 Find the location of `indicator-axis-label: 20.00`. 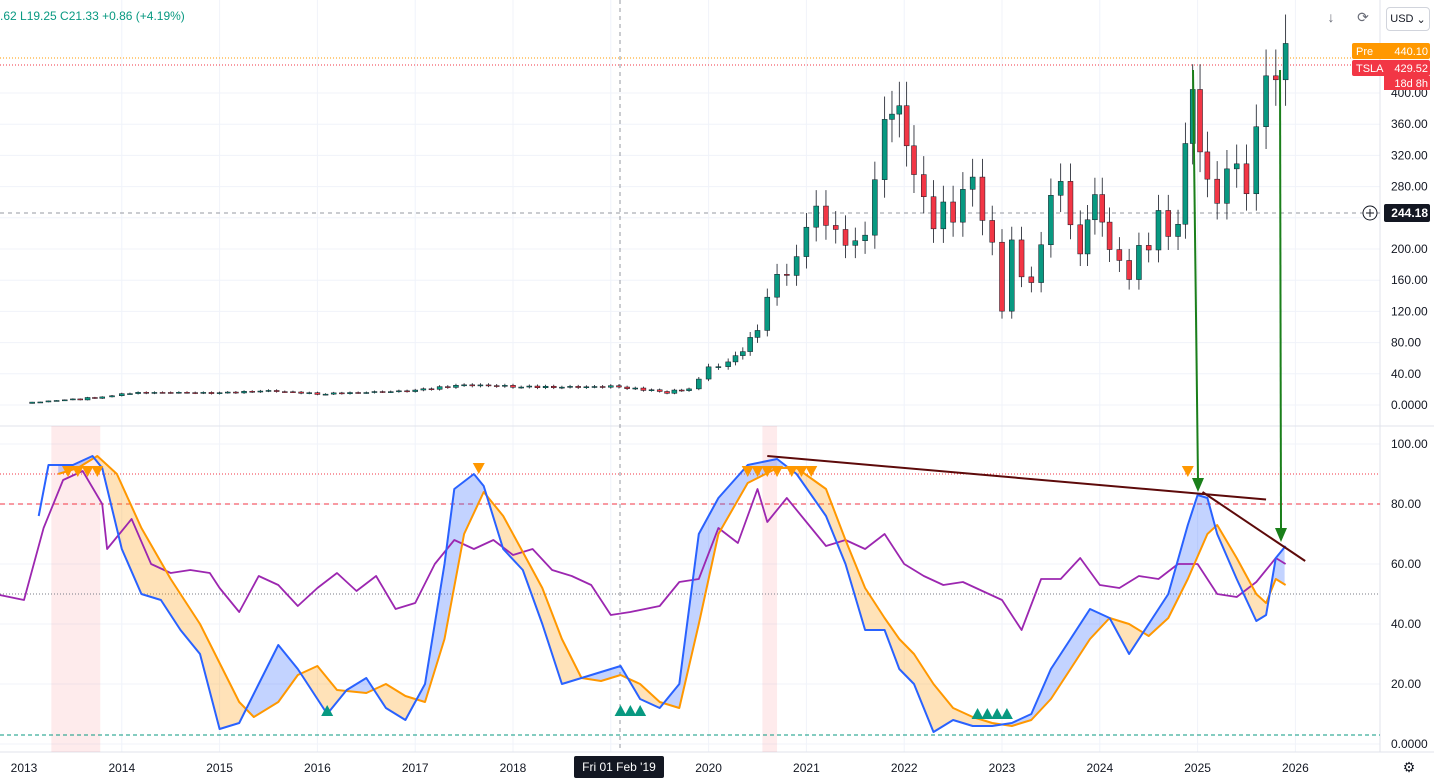

indicator-axis-label: 20.00 is located at coordinates (1406, 684).